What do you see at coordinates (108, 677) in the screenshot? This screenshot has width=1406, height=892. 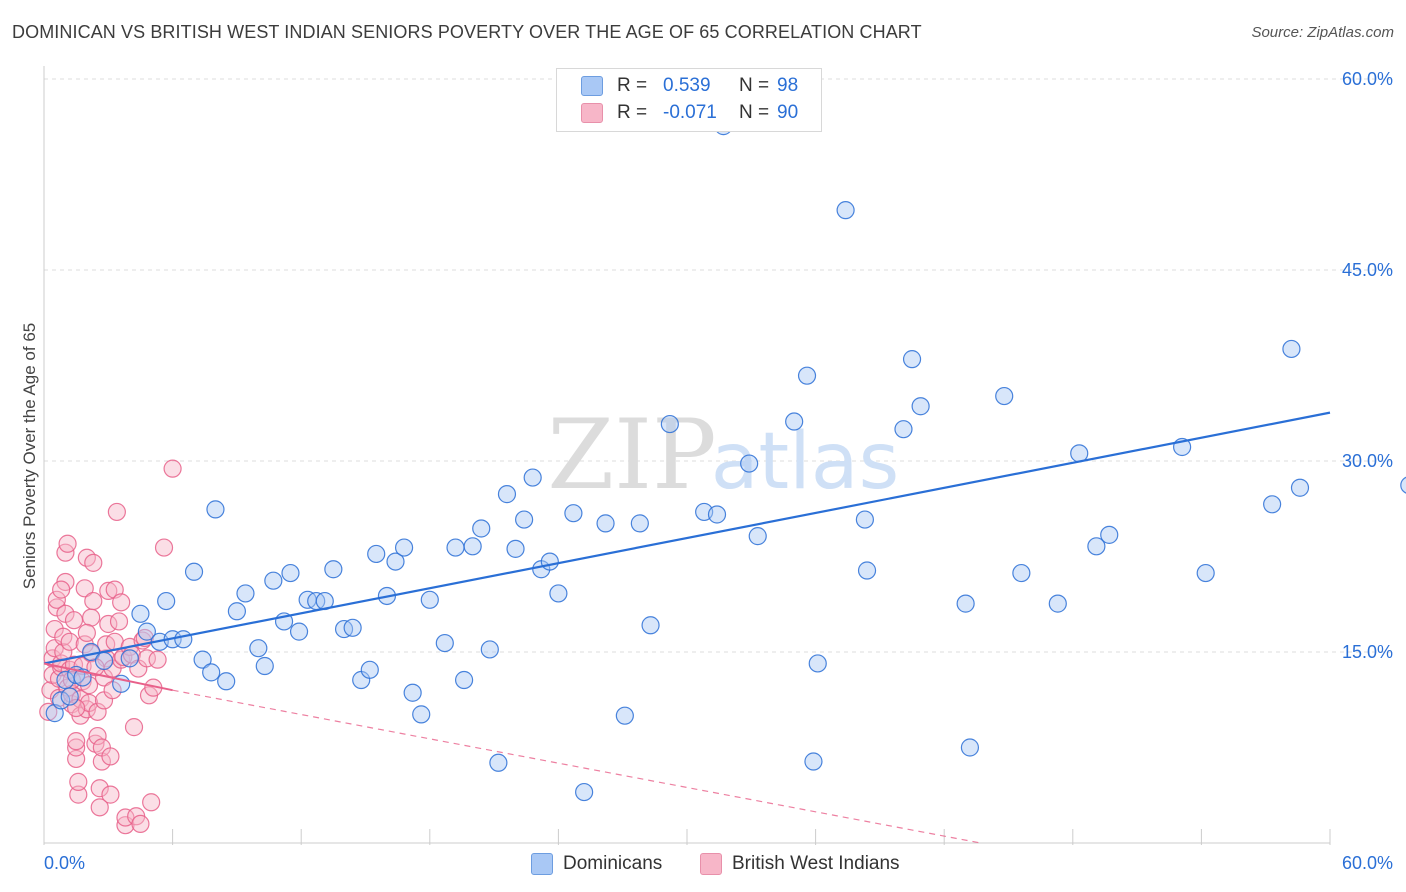 I see `british-west-indians-trend-line` at bounding box center [108, 677].